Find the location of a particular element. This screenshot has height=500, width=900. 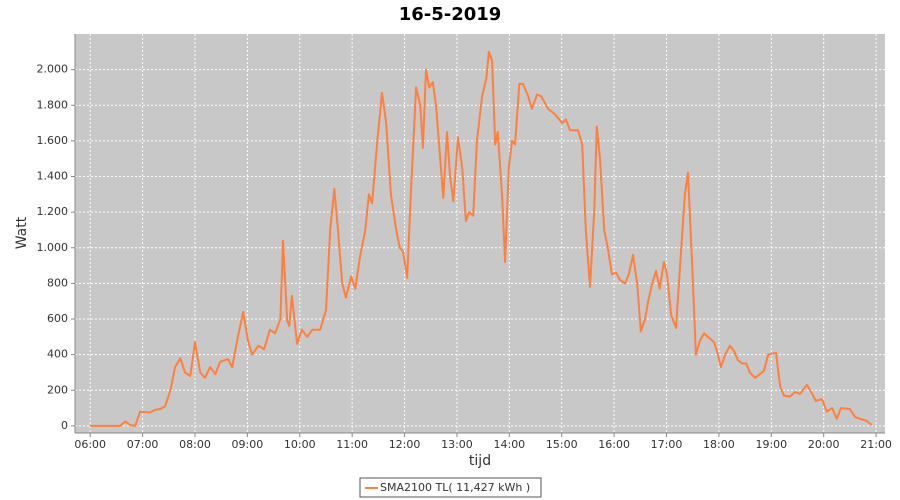

x-tick-label: 13:00 is located at coordinates (457, 444).